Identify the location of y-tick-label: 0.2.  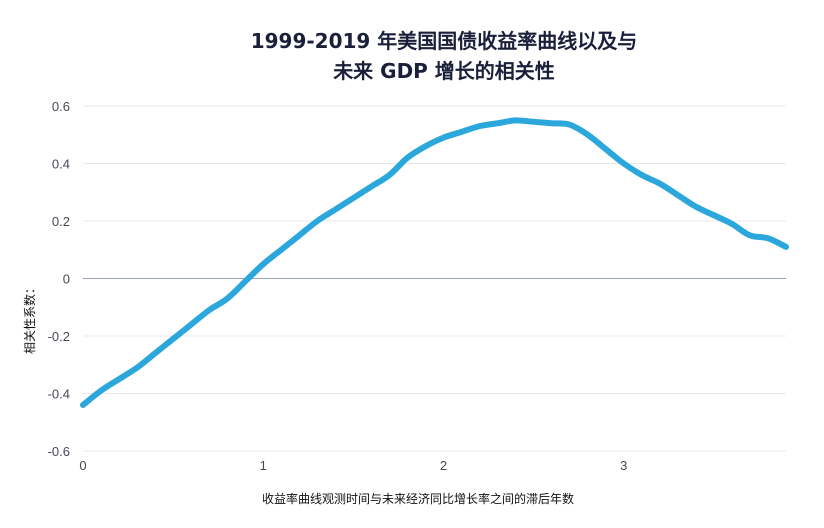
(61, 221).